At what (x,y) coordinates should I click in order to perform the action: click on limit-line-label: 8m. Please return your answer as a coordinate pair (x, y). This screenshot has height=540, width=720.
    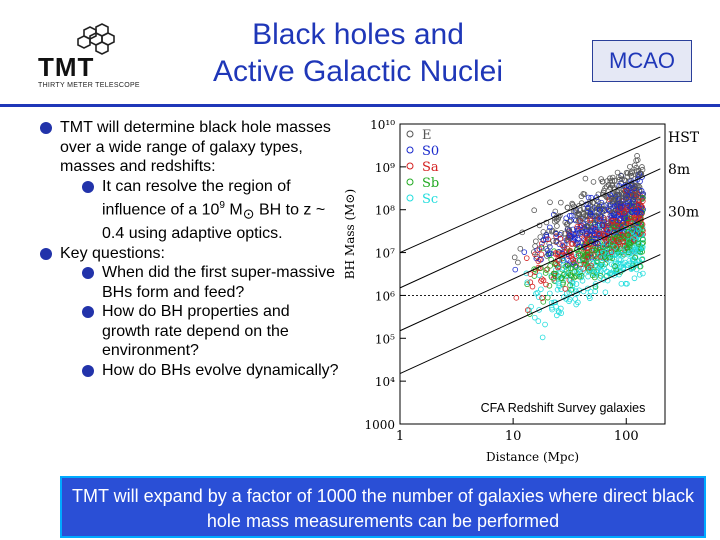
    Looking at the image, I should click on (679, 170).